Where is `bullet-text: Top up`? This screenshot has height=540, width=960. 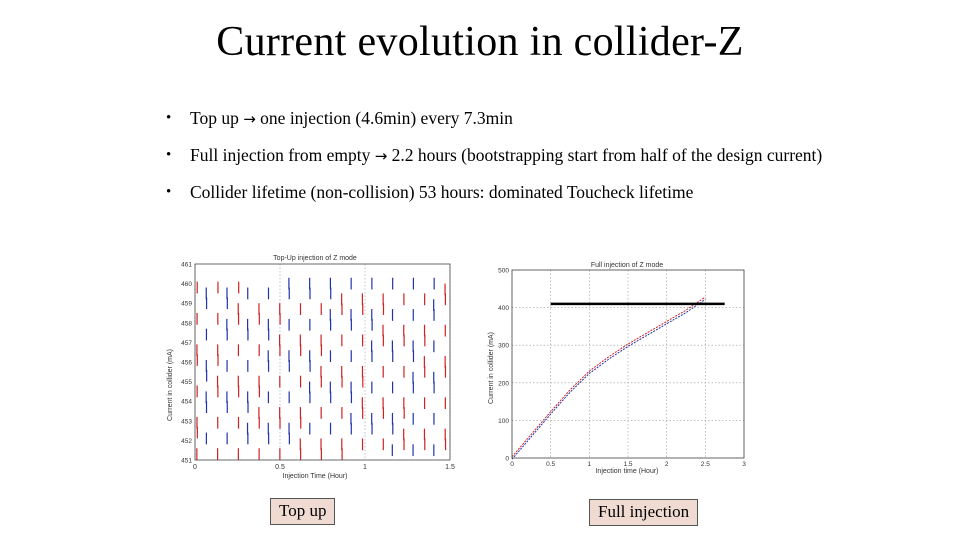 bullet-text: Top up is located at coordinates (217, 118).